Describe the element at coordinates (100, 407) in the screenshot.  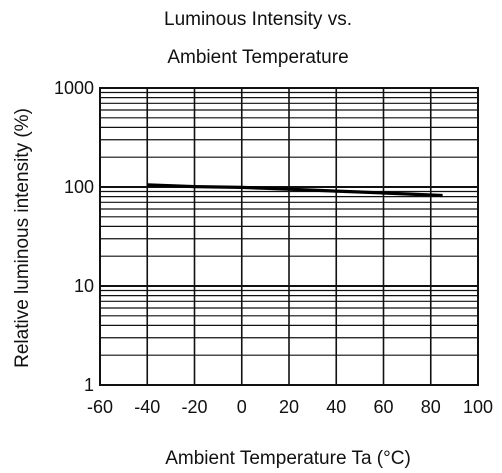
I see `x-tick-label: -60` at that location.